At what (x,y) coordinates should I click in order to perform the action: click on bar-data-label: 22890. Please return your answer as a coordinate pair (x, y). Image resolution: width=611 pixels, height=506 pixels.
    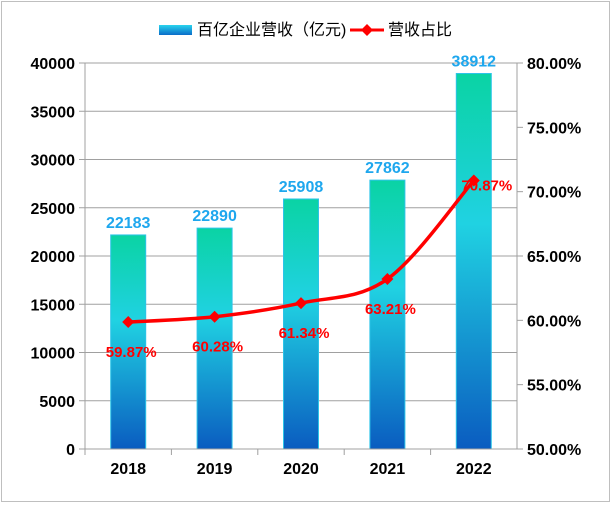
    Looking at the image, I should click on (214, 216).